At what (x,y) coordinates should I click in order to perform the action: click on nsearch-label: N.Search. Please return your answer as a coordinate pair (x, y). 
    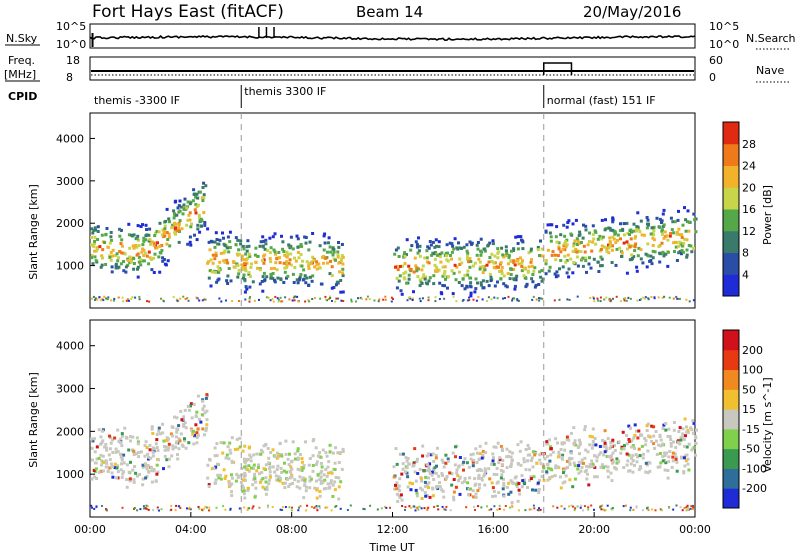
    Looking at the image, I should click on (771, 38).